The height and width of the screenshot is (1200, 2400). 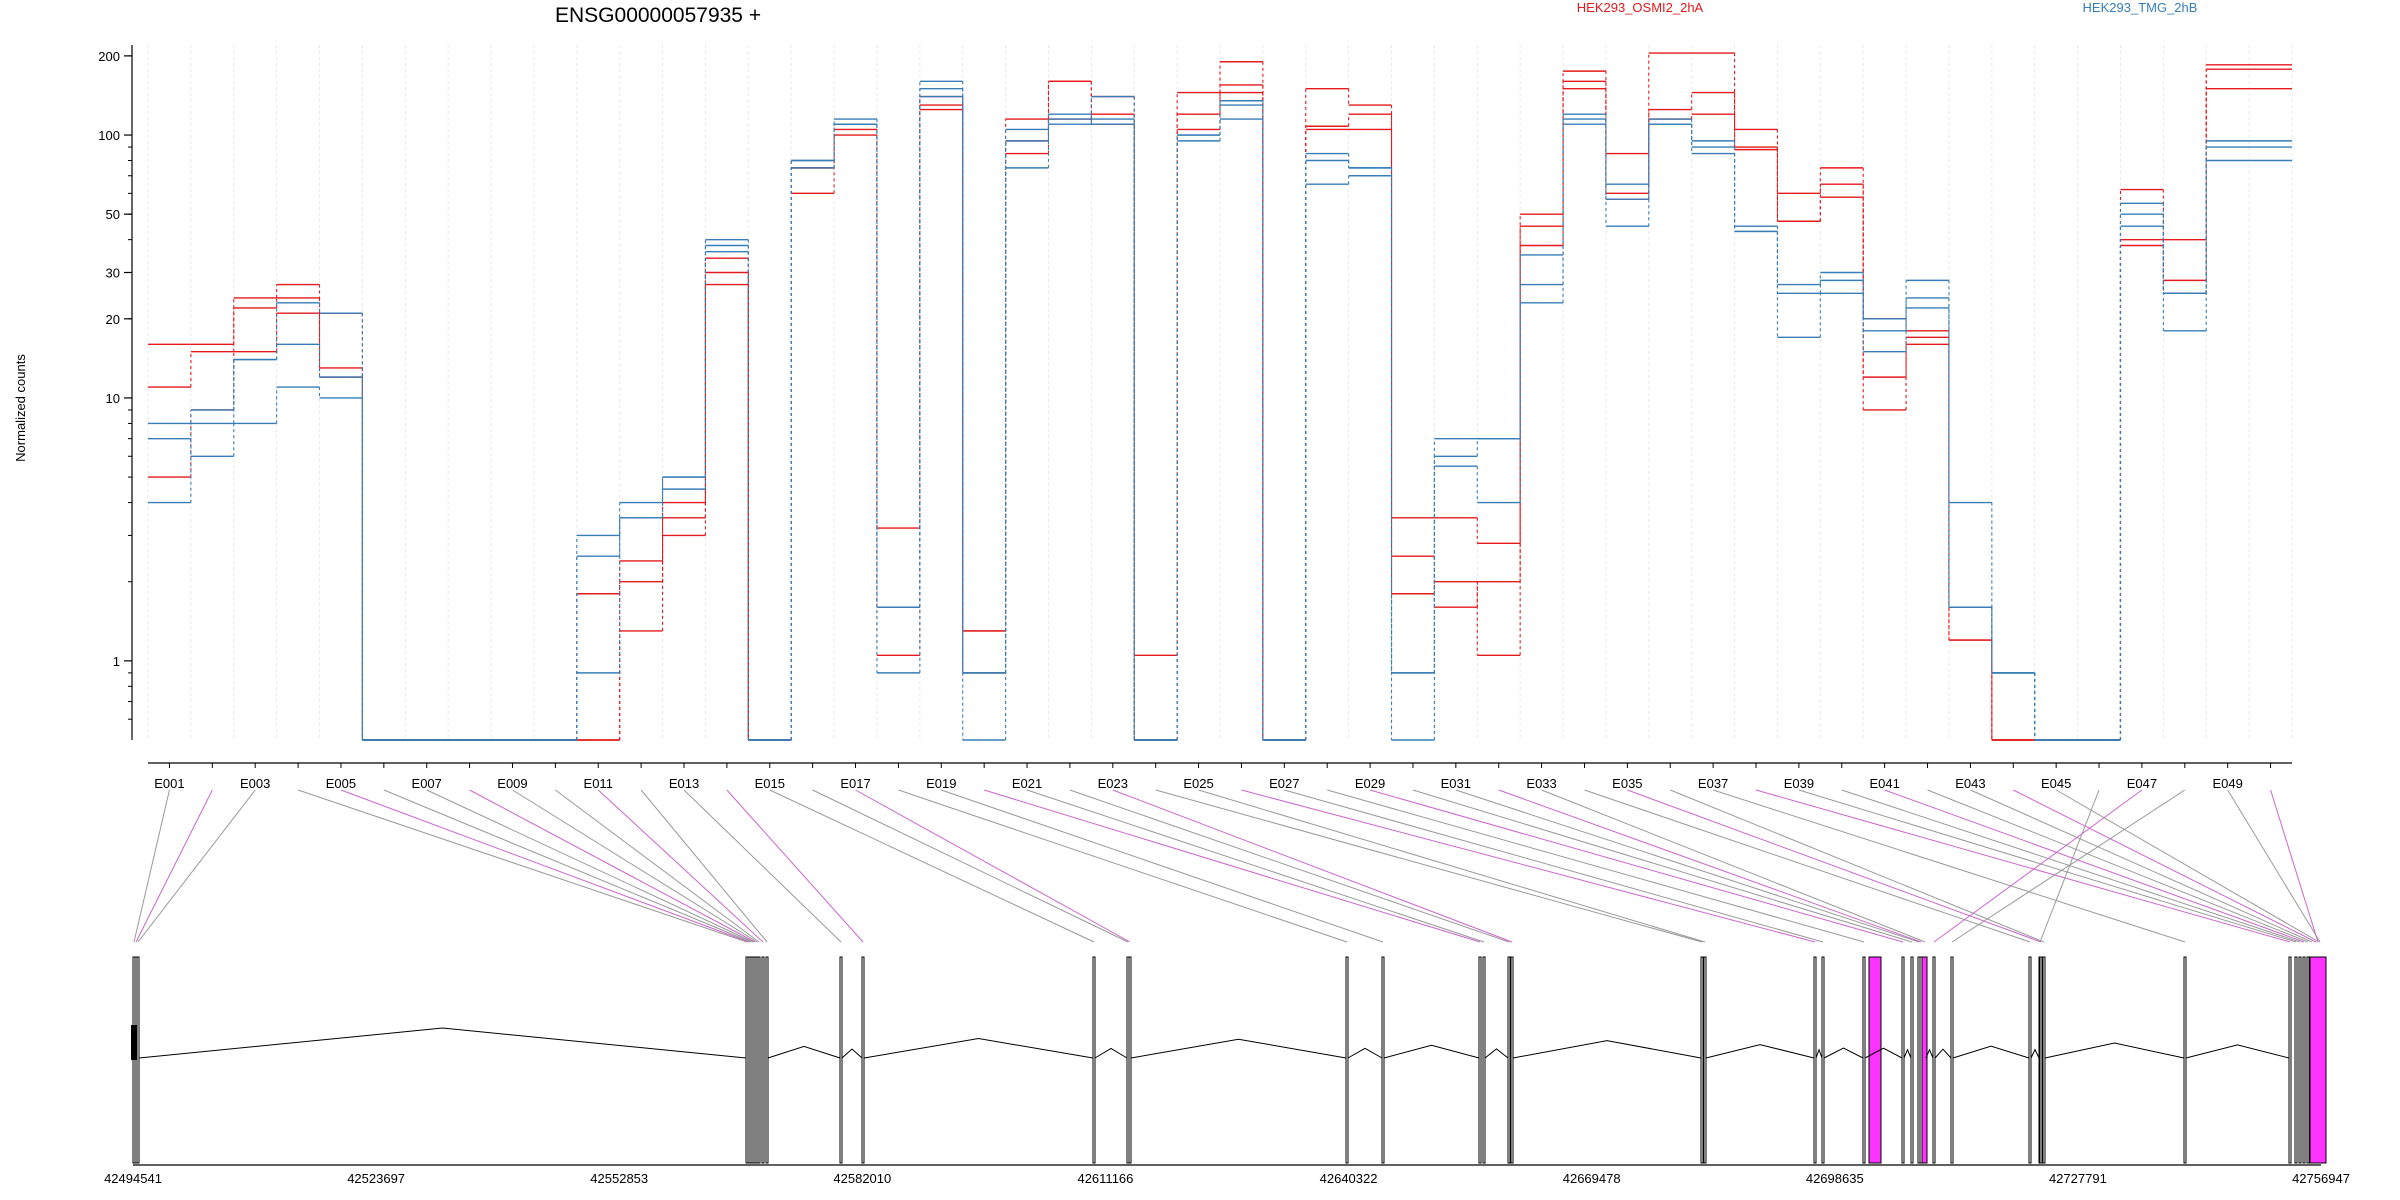 I want to click on x-tick-label: E037, so click(x=1713, y=783).